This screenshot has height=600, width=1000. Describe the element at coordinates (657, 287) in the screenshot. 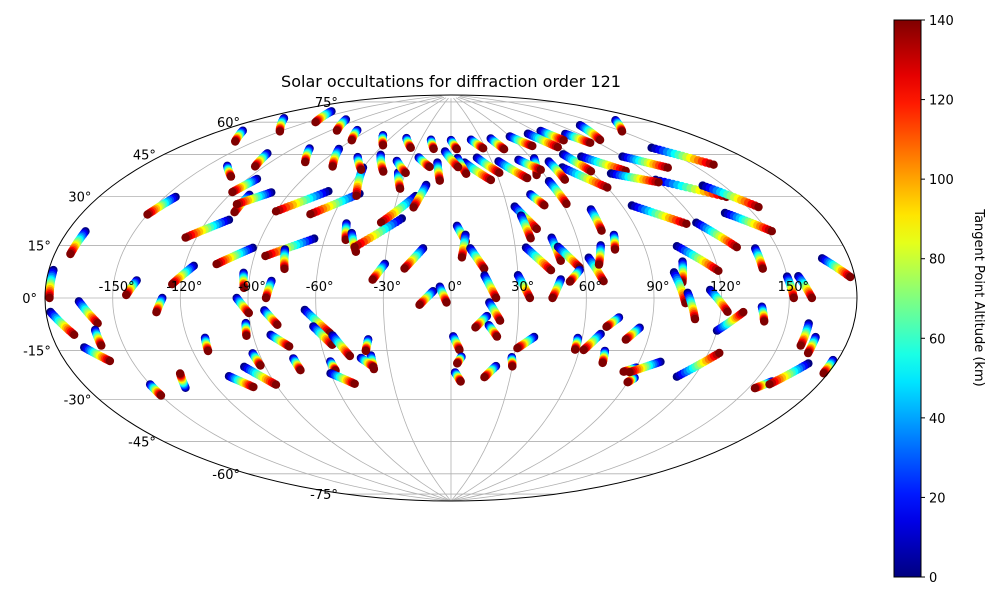

I see `longitude-tick-label: 90°` at that location.